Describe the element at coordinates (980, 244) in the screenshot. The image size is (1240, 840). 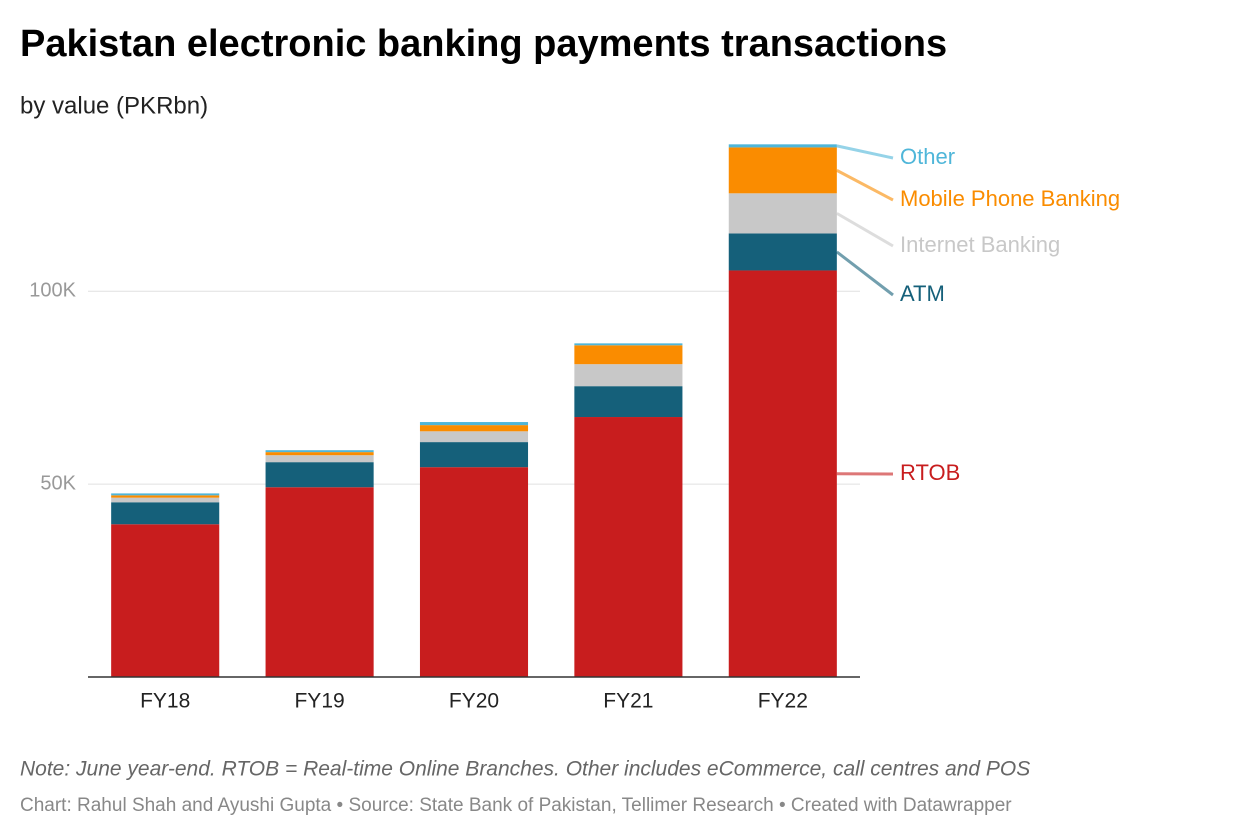
I see `legend-label: Internet Banking` at that location.